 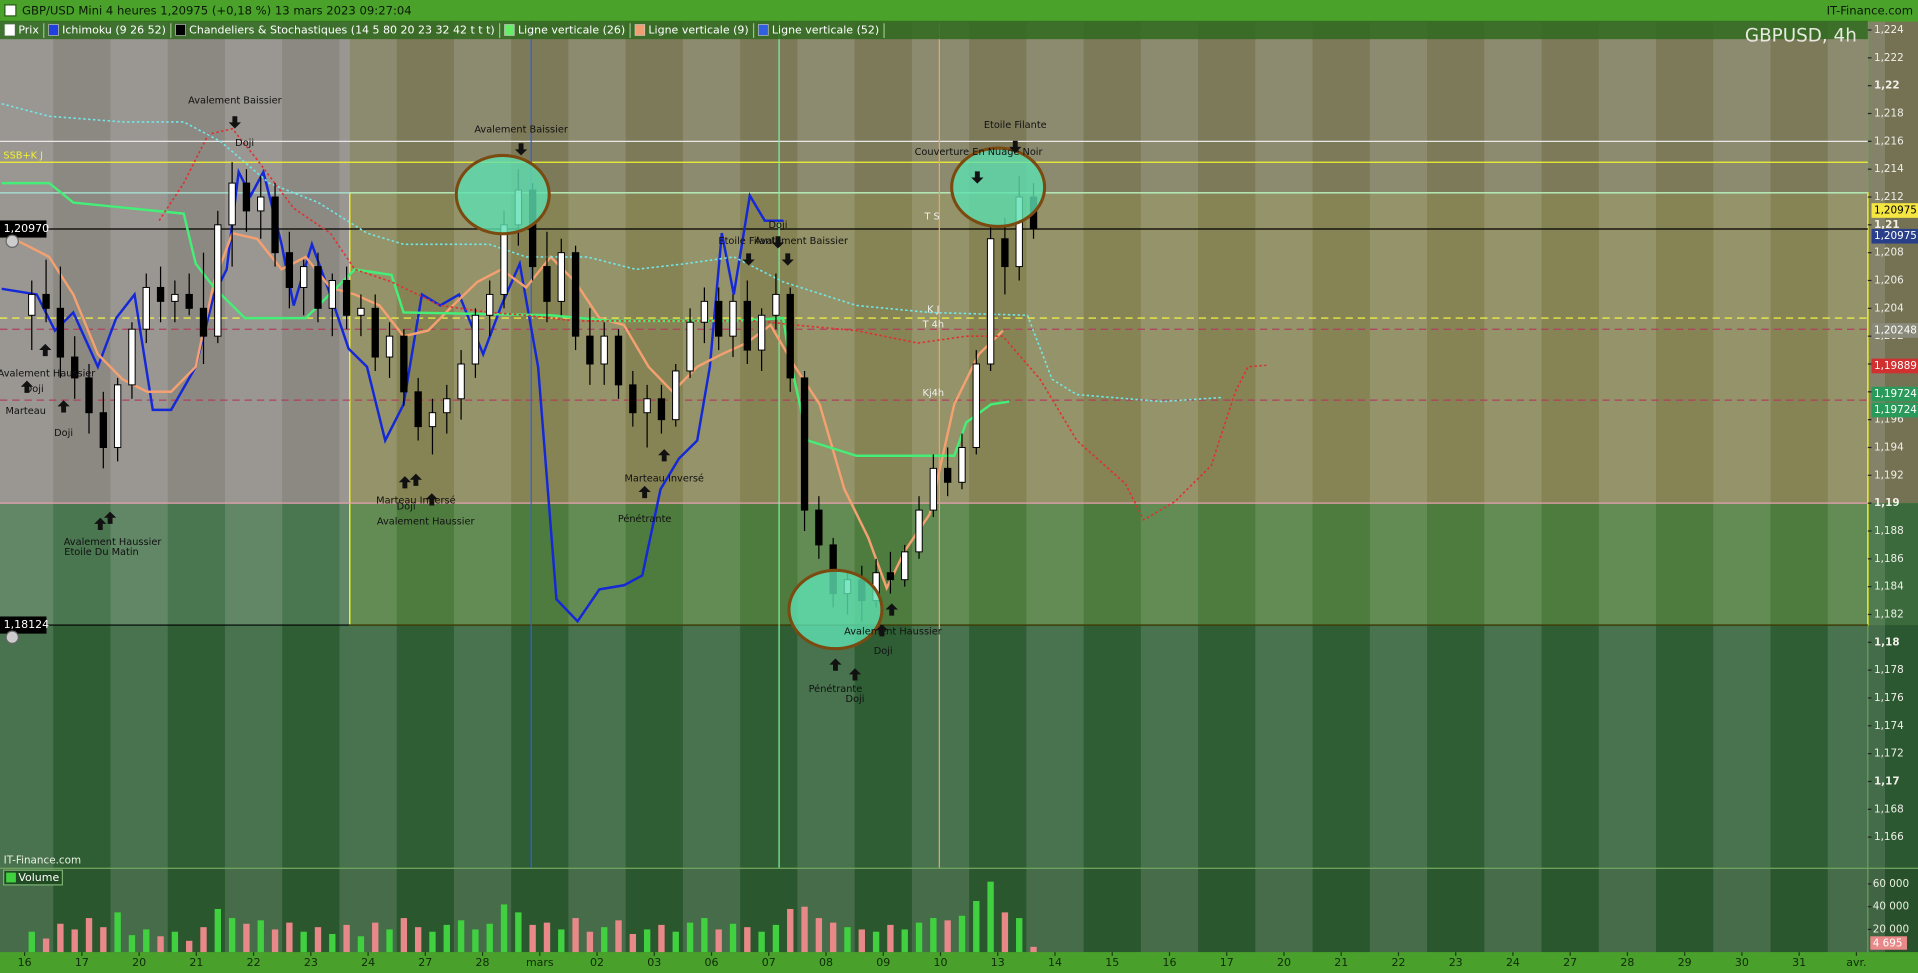 What do you see at coordinates (139, 962) in the screenshot?
I see `x-tick-label: 20` at bounding box center [139, 962].